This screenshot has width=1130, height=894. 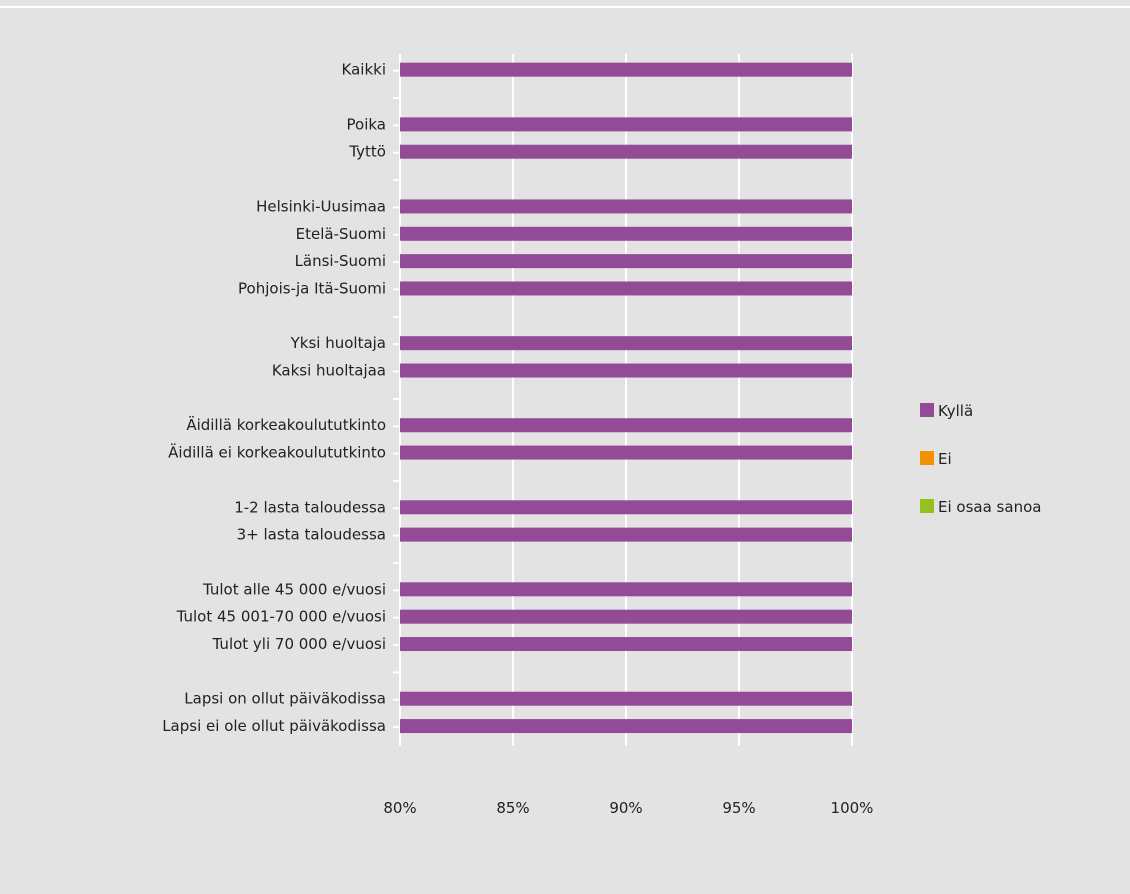 What do you see at coordinates (341, 234) in the screenshot?
I see `category-label: Etelä-Suomi` at bounding box center [341, 234].